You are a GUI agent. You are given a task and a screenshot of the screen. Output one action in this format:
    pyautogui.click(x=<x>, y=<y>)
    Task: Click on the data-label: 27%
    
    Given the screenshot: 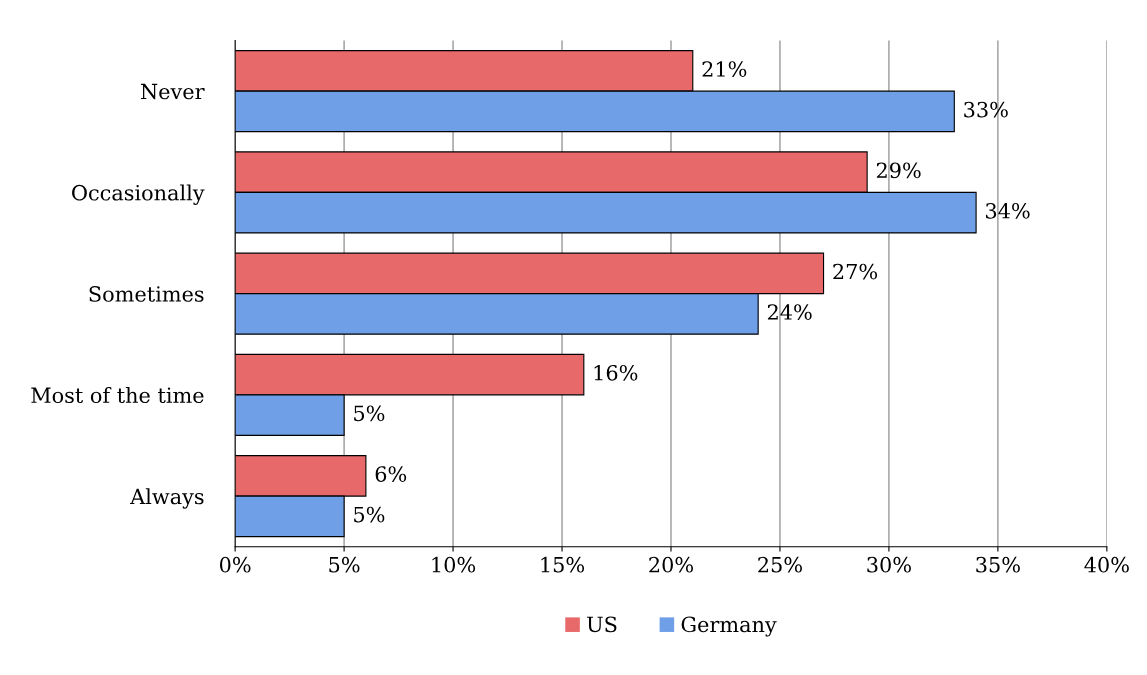 What is the action you would take?
    pyautogui.click(x=855, y=271)
    